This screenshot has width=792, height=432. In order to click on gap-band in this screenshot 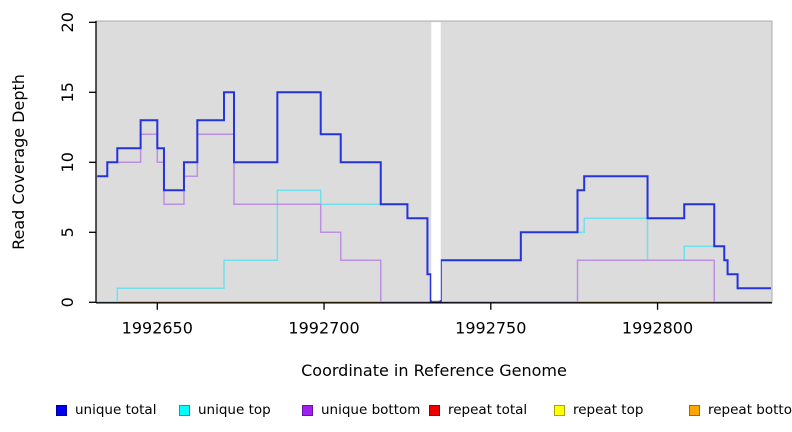, I will do `click(436, 161)`.